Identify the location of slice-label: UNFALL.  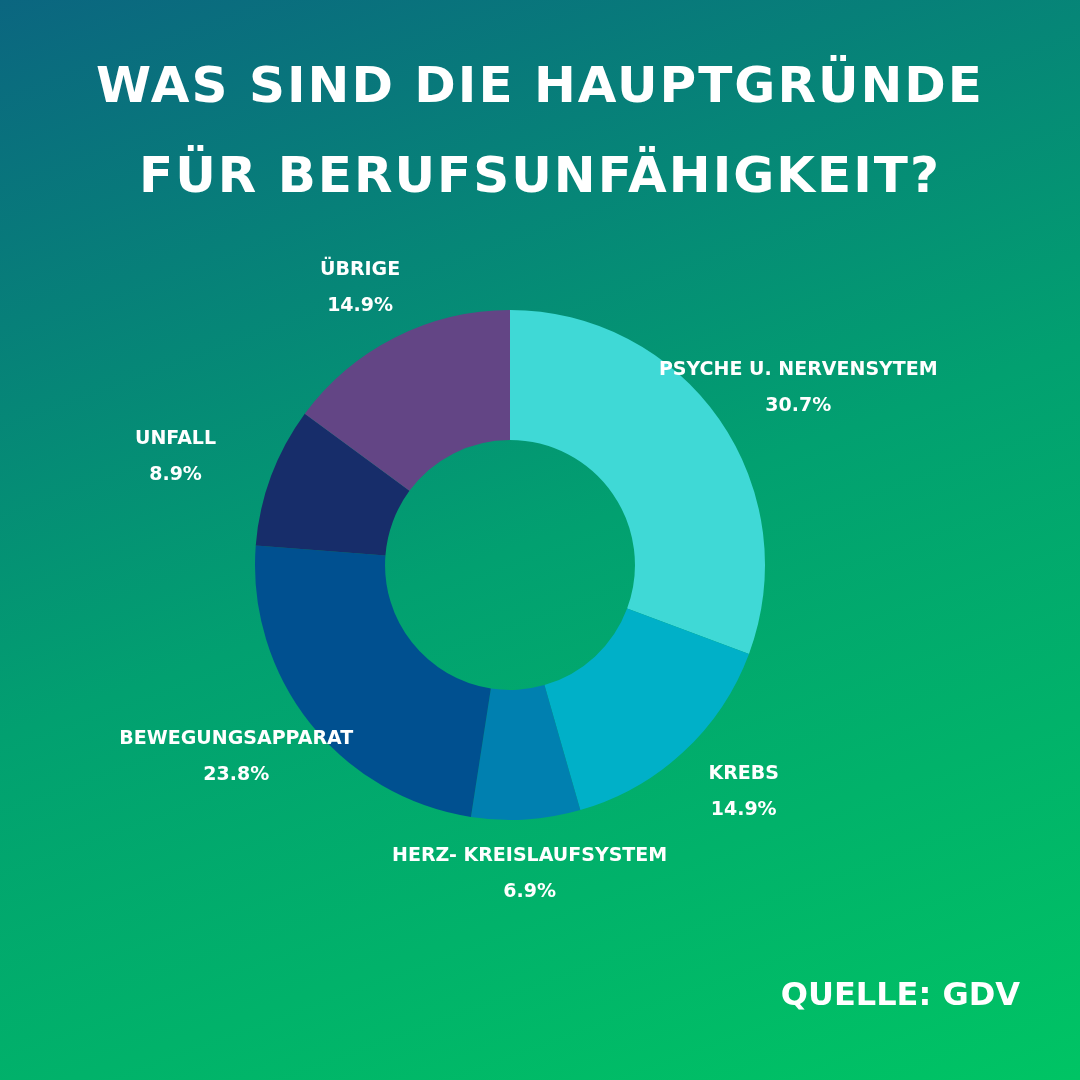
(176, 436).